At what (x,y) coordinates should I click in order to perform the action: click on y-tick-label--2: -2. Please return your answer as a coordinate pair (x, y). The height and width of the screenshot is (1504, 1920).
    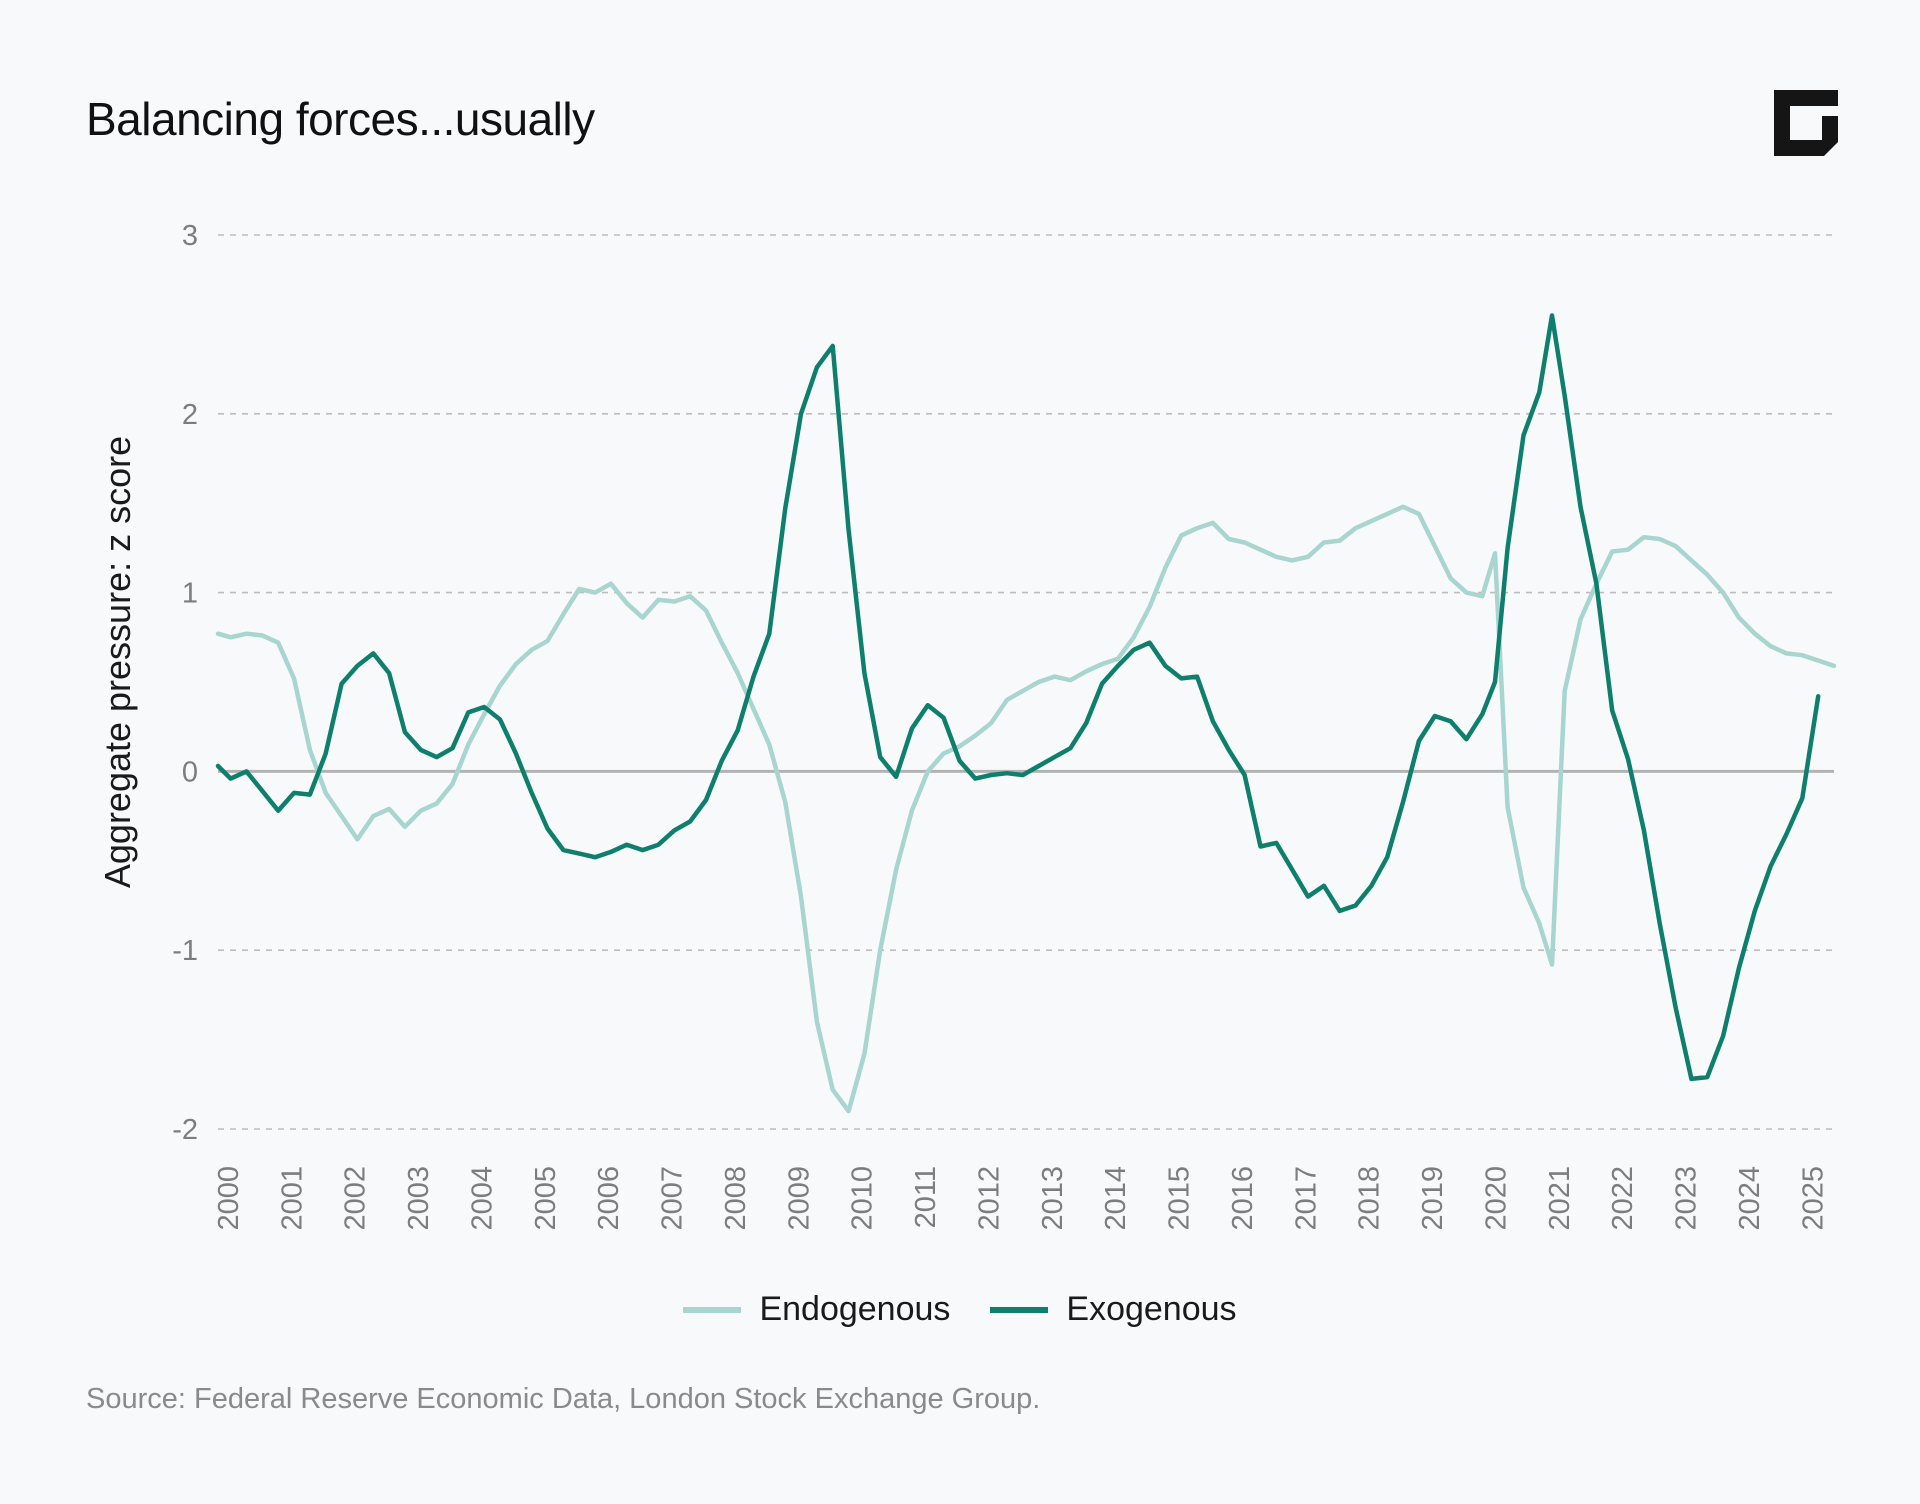
    Looking at the image, I should click on (185, 1130).